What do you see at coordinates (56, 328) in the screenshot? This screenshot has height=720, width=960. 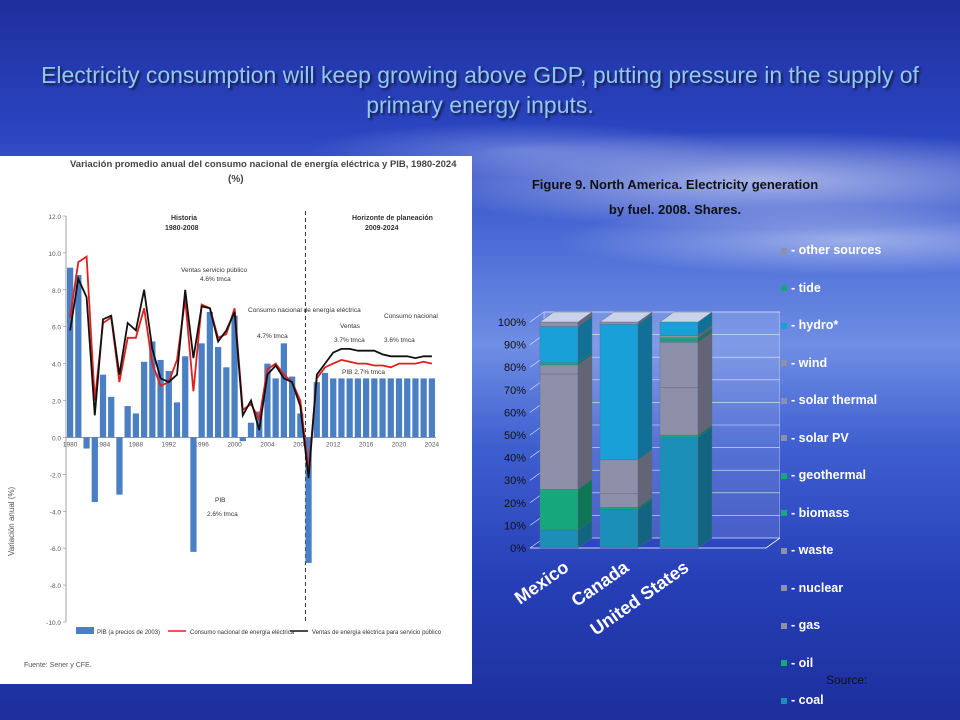 I see `mex-y-tick-label: 6.0` at bounding box center [56, 328].